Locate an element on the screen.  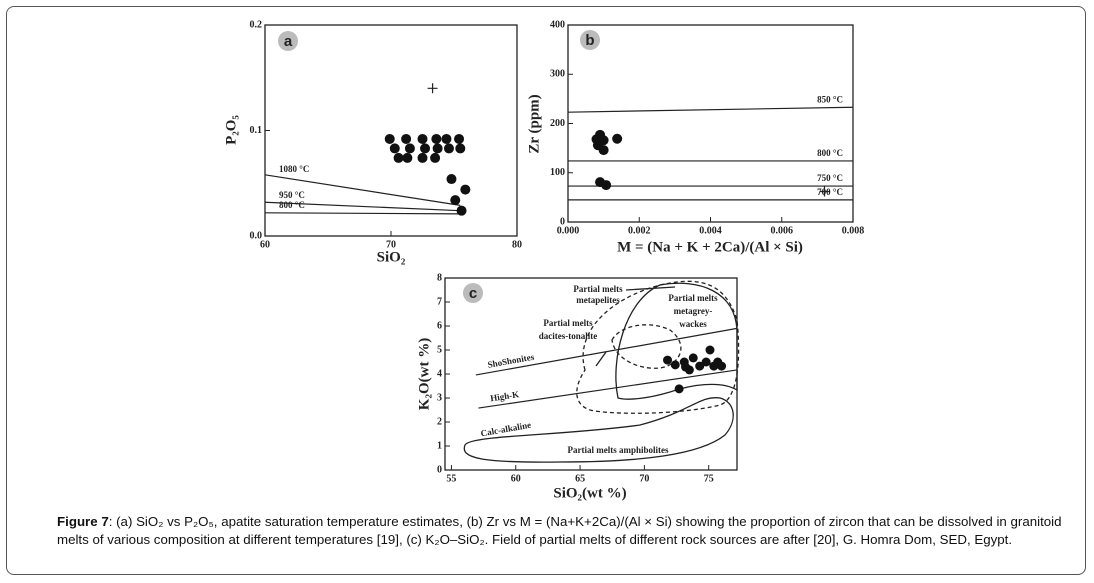
reference-line-label: 700 °C is located at coordinates (830, 192).